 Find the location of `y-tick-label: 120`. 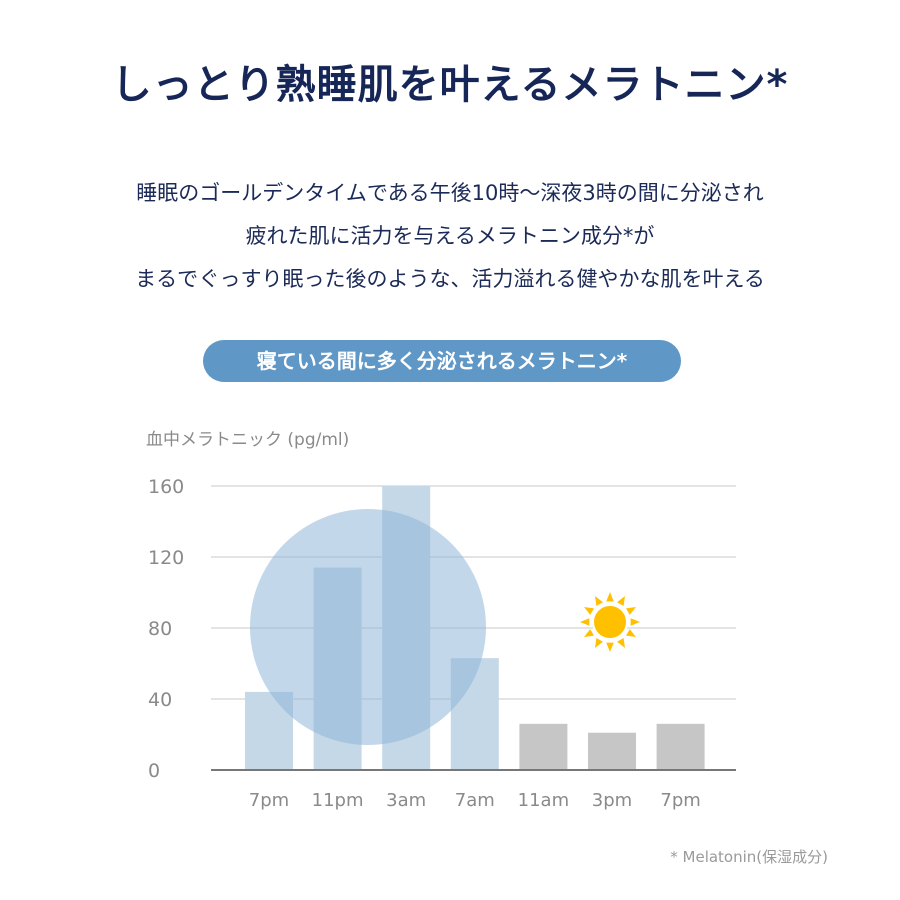

y-tick-label: 120 is located at coordinates (166, 558).